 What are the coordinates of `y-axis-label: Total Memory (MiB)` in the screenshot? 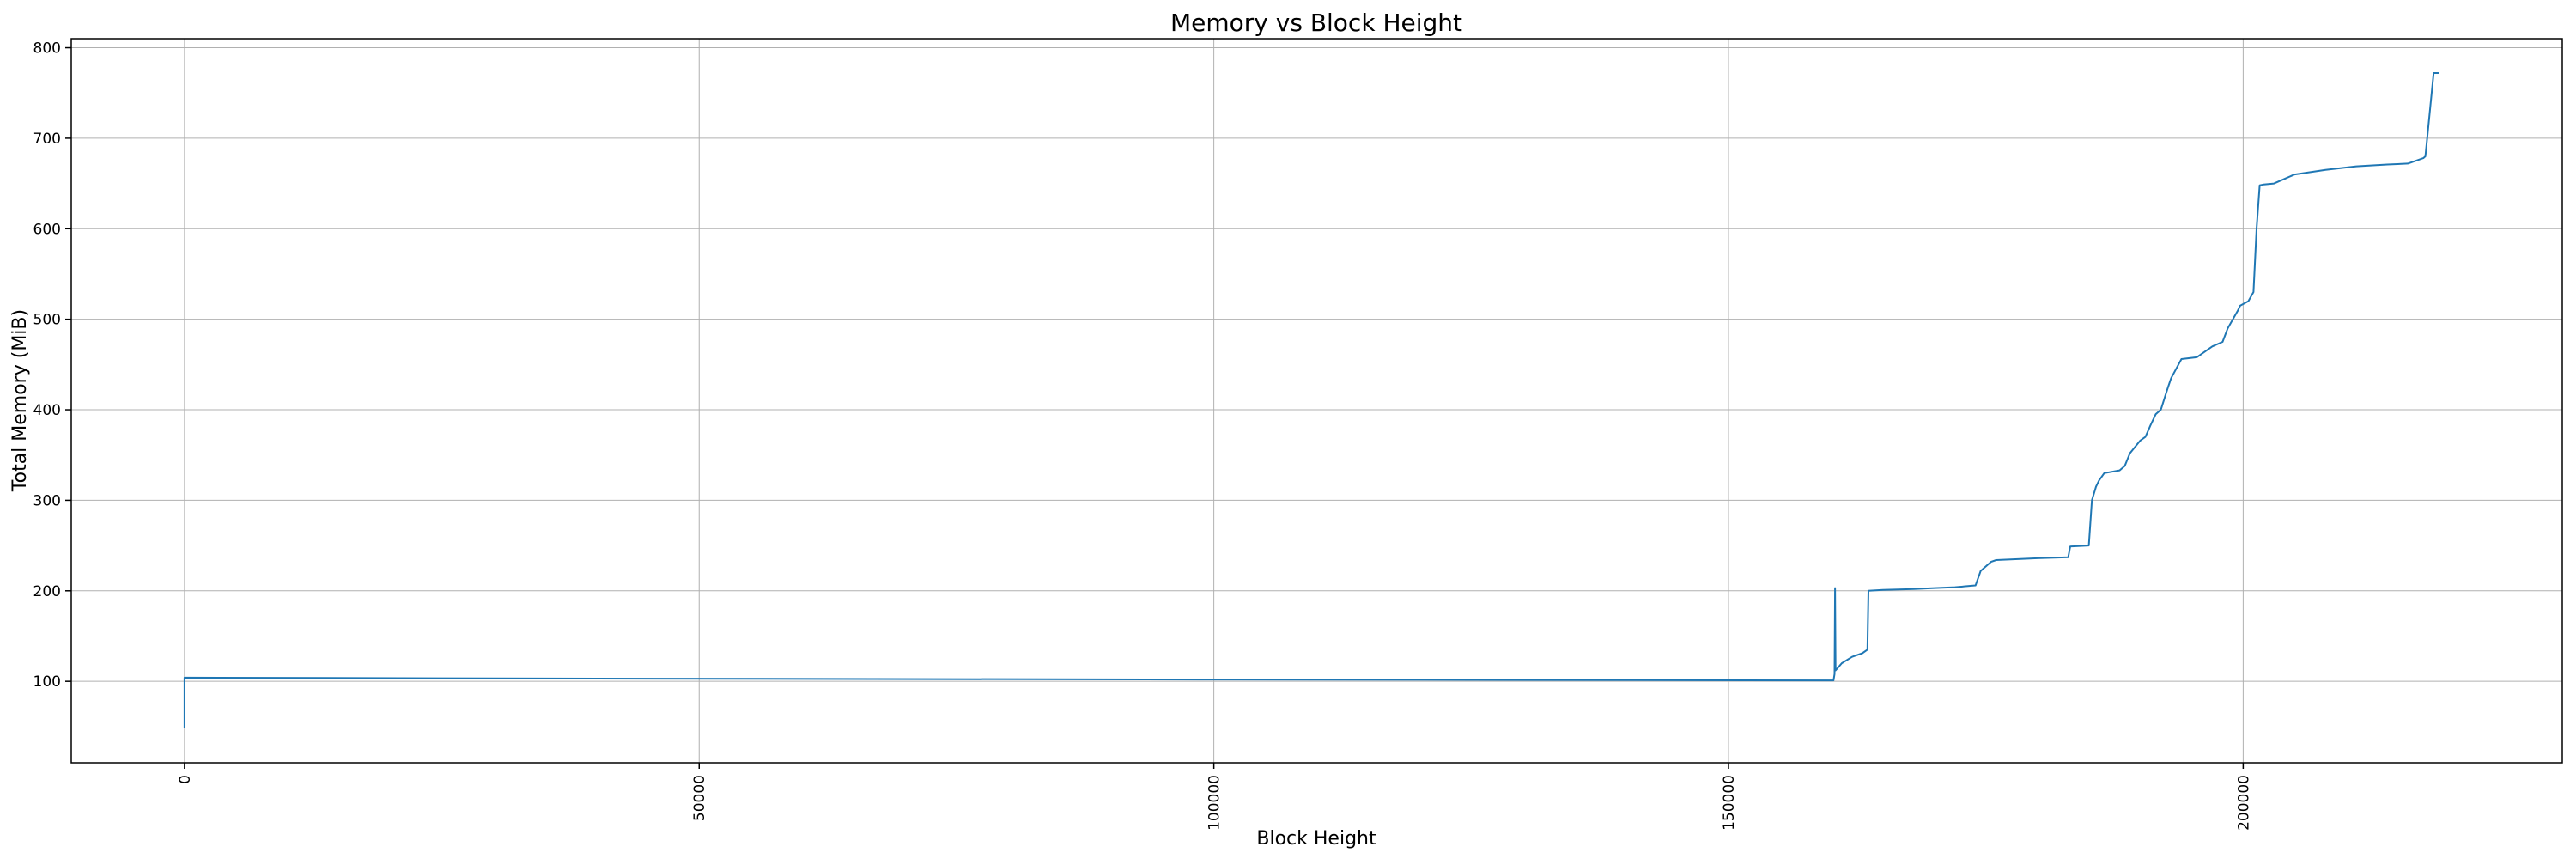 It's located at (20, 401).